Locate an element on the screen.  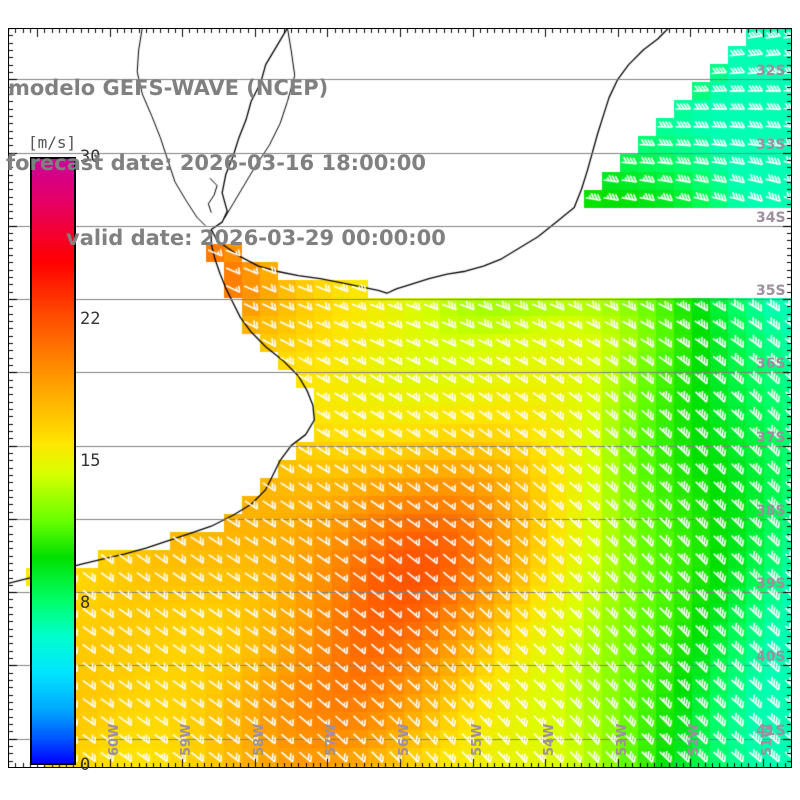
colorbar-tick-30: 30 is located at coordinates (90, 157).